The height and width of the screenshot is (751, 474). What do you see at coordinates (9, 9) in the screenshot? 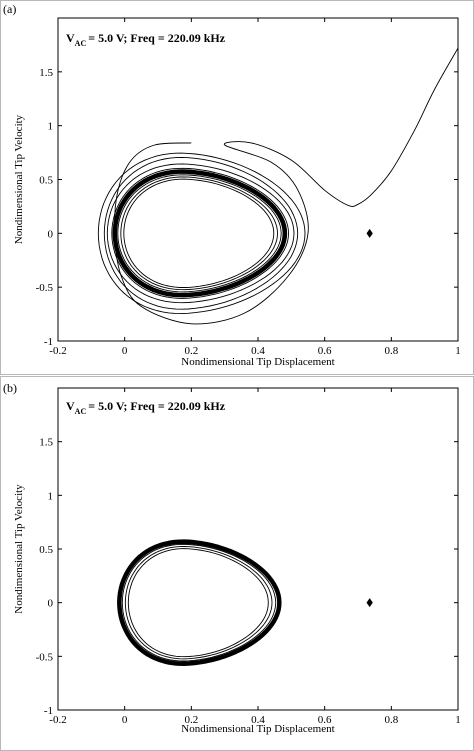
I see `panel-label: (a)` at bounding box center [9, 9].